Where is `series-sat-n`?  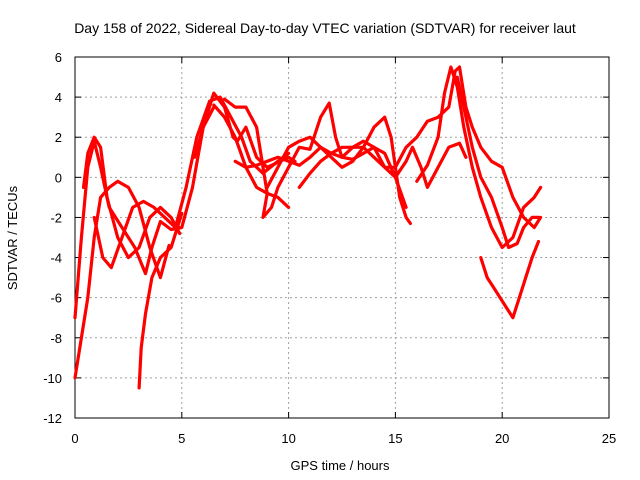
series-sat-n is located at coordinates (510, 279).